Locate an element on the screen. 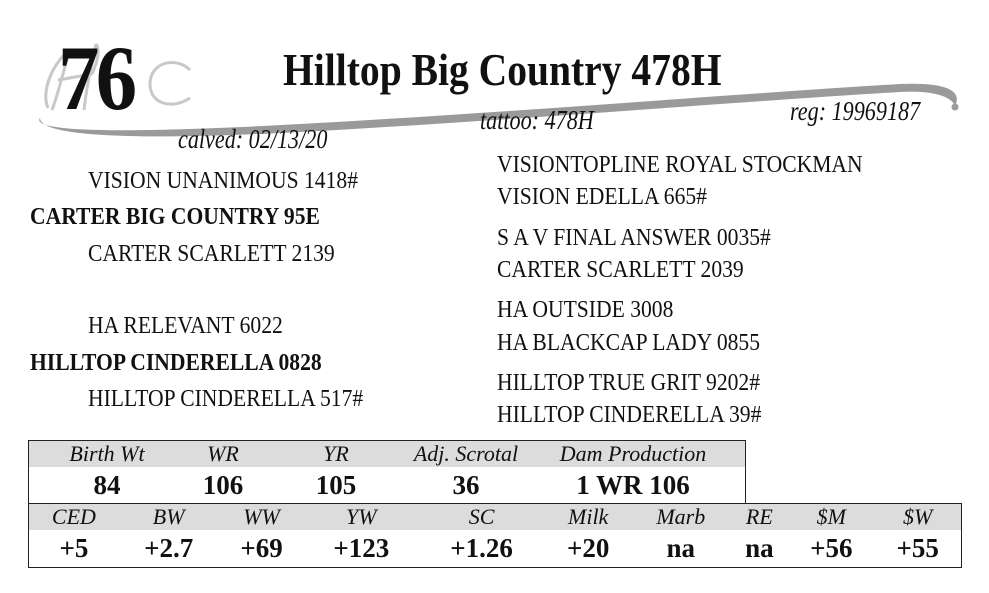 This screenshot has width=989, height=593. swoosh-curve is located at coordinates (498, 110).